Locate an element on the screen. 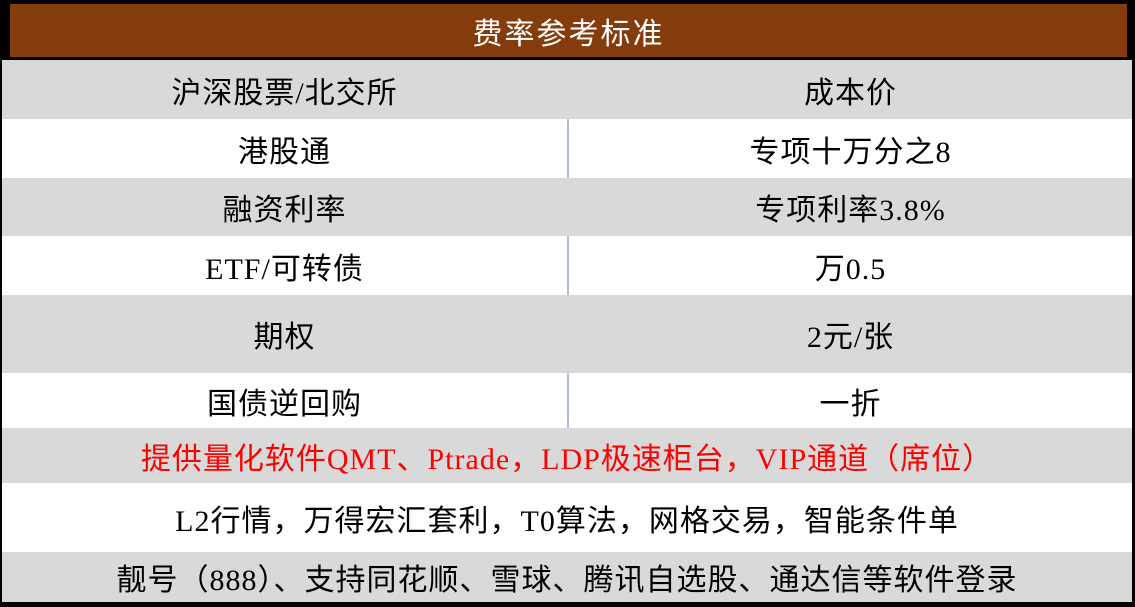 The width and height of the screenshot is (1135, 607). row-label: 港股通 is located at coordinates (284, 152).